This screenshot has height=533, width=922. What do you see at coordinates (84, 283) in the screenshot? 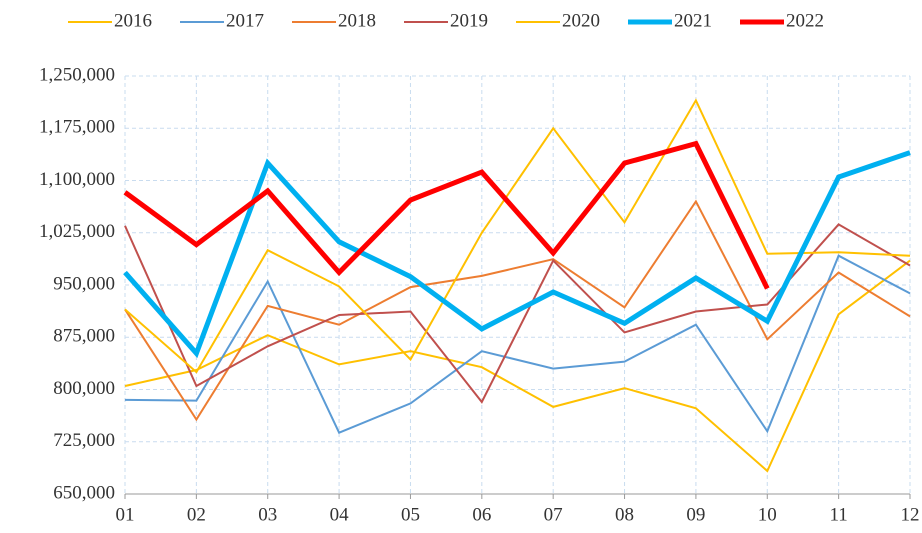
I see `y-tick-label: 950,000` at bounding box center [84, 283].